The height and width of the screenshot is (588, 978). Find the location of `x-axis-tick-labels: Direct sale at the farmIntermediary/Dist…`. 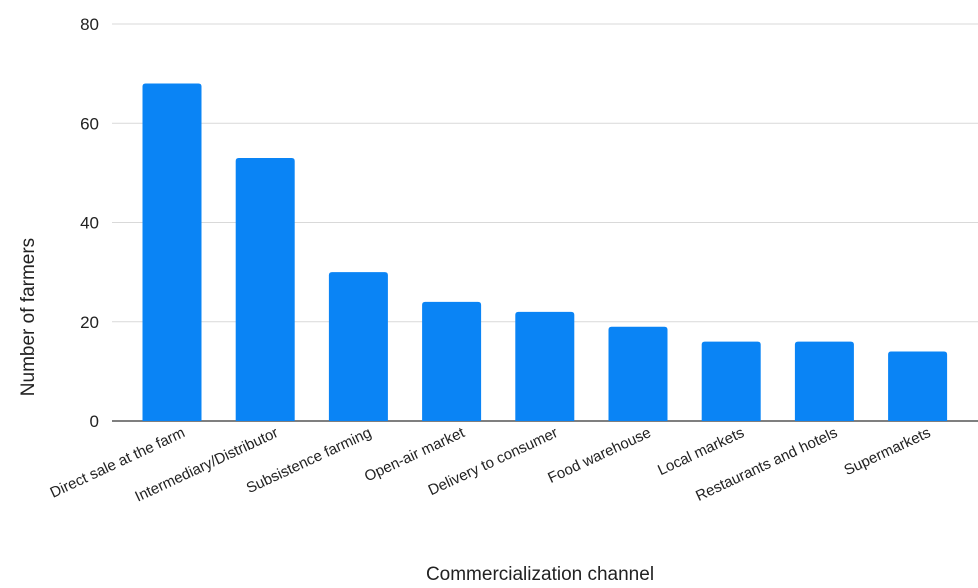

x-axis-tick-labels: Direct sale at the farmIntermediary/Dist… is located at coordinates (491, 465).